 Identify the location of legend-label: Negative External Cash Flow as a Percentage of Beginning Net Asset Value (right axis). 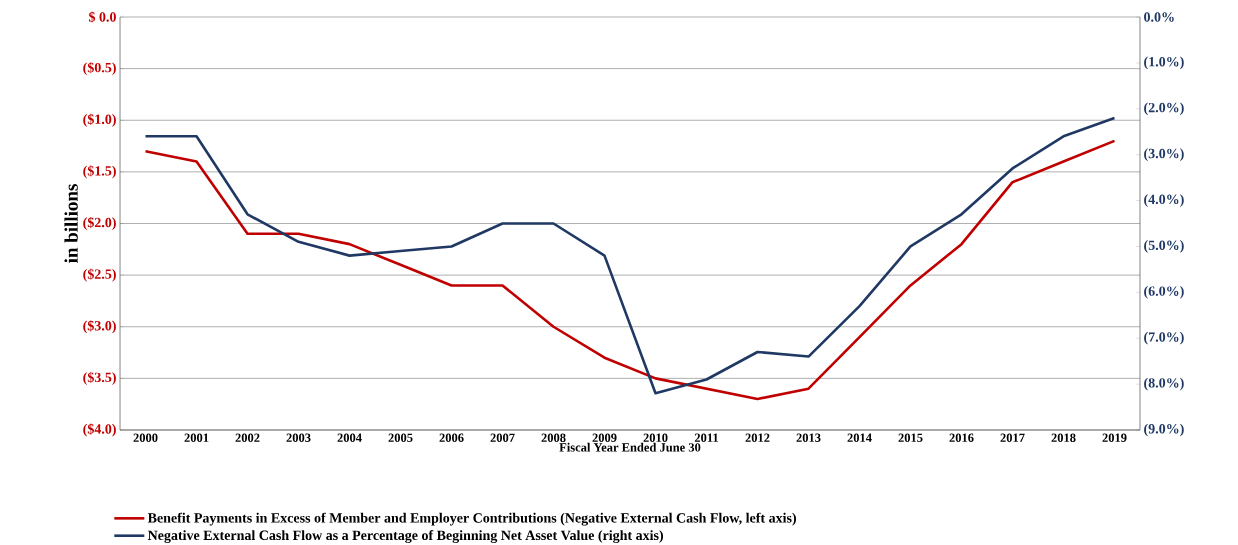
(405, 536).